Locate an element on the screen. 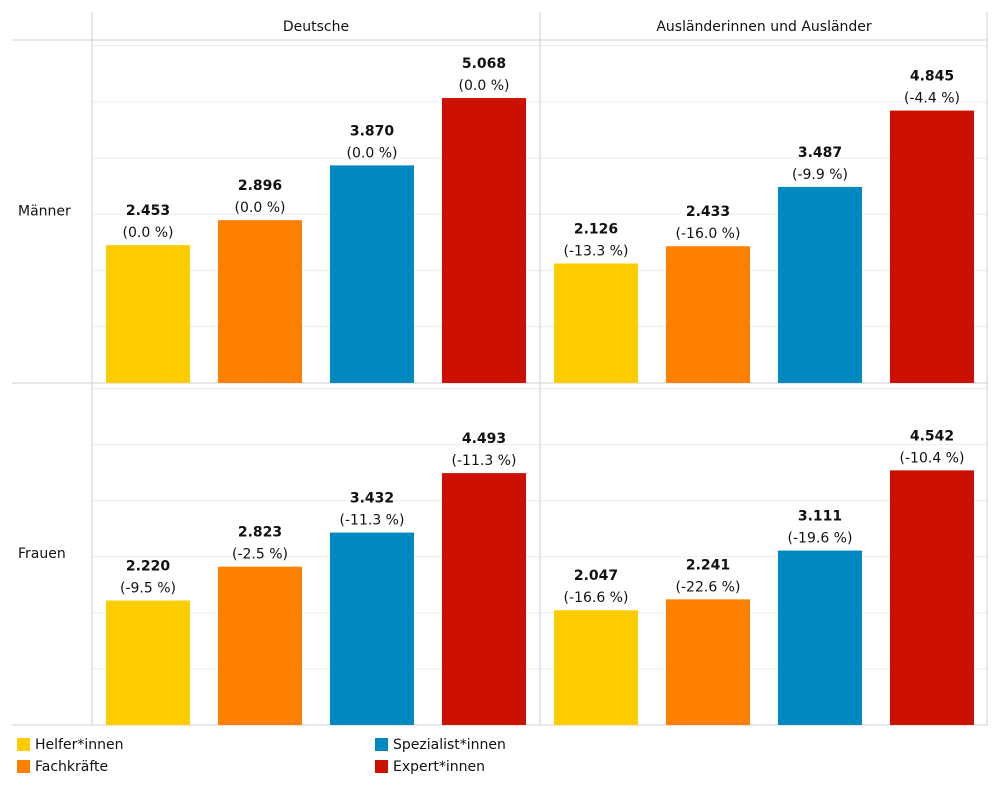 This screenshot has height=804, width=1000. change-label: (-10.4 %) is located at coordinates (932, 458).